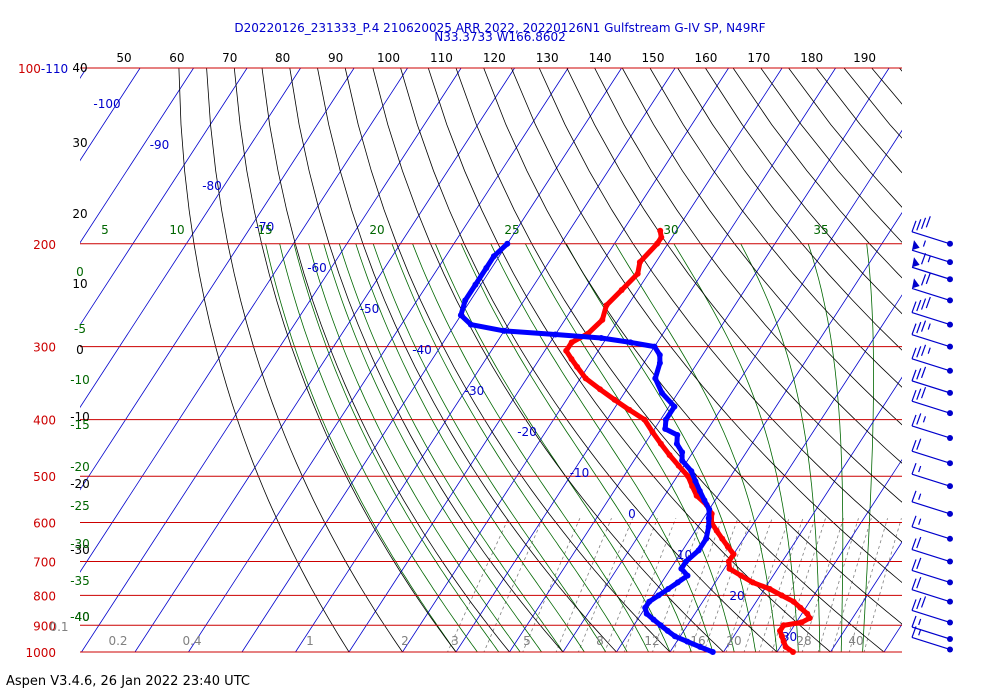  I want to click on pressure-label: 400, so click(44, 421).